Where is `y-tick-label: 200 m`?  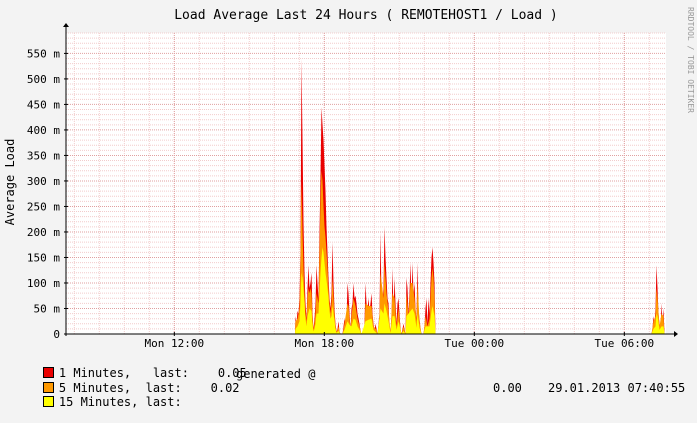 y-tick-label: 200 m is located at coordinates (43, 232).